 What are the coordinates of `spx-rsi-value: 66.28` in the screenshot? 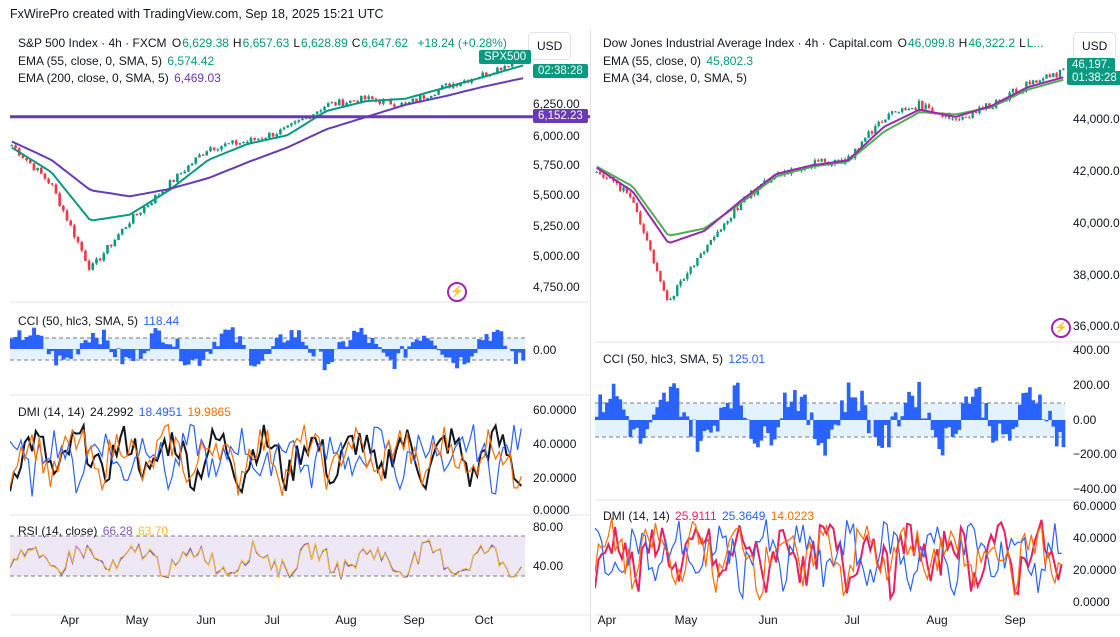 It's located at (117, 531).